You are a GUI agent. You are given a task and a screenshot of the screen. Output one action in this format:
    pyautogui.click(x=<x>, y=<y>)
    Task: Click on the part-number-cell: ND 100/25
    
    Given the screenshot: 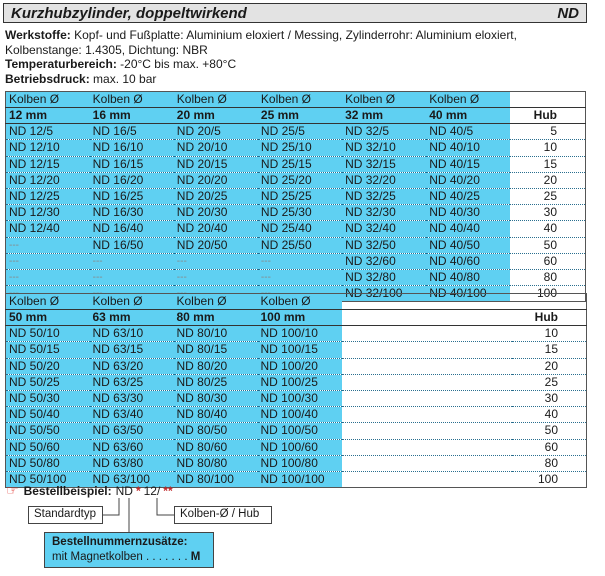 What is the action you would take?
    pyautogui.click(x=299, y=382)
    